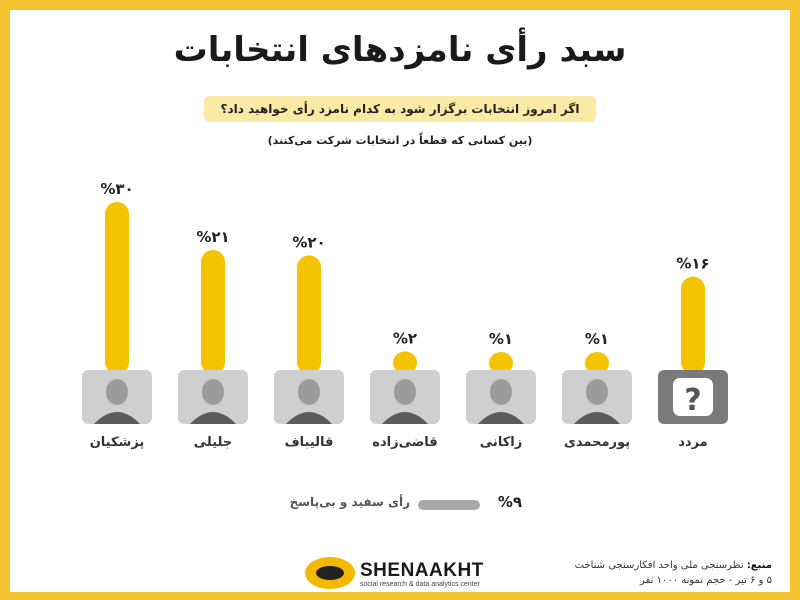 This screenshot has width=800, height=600. What do you see at coordinates (213, 442) in the screenshot?
I see `category-label: جلیلی` at bounding box center [213, 442].